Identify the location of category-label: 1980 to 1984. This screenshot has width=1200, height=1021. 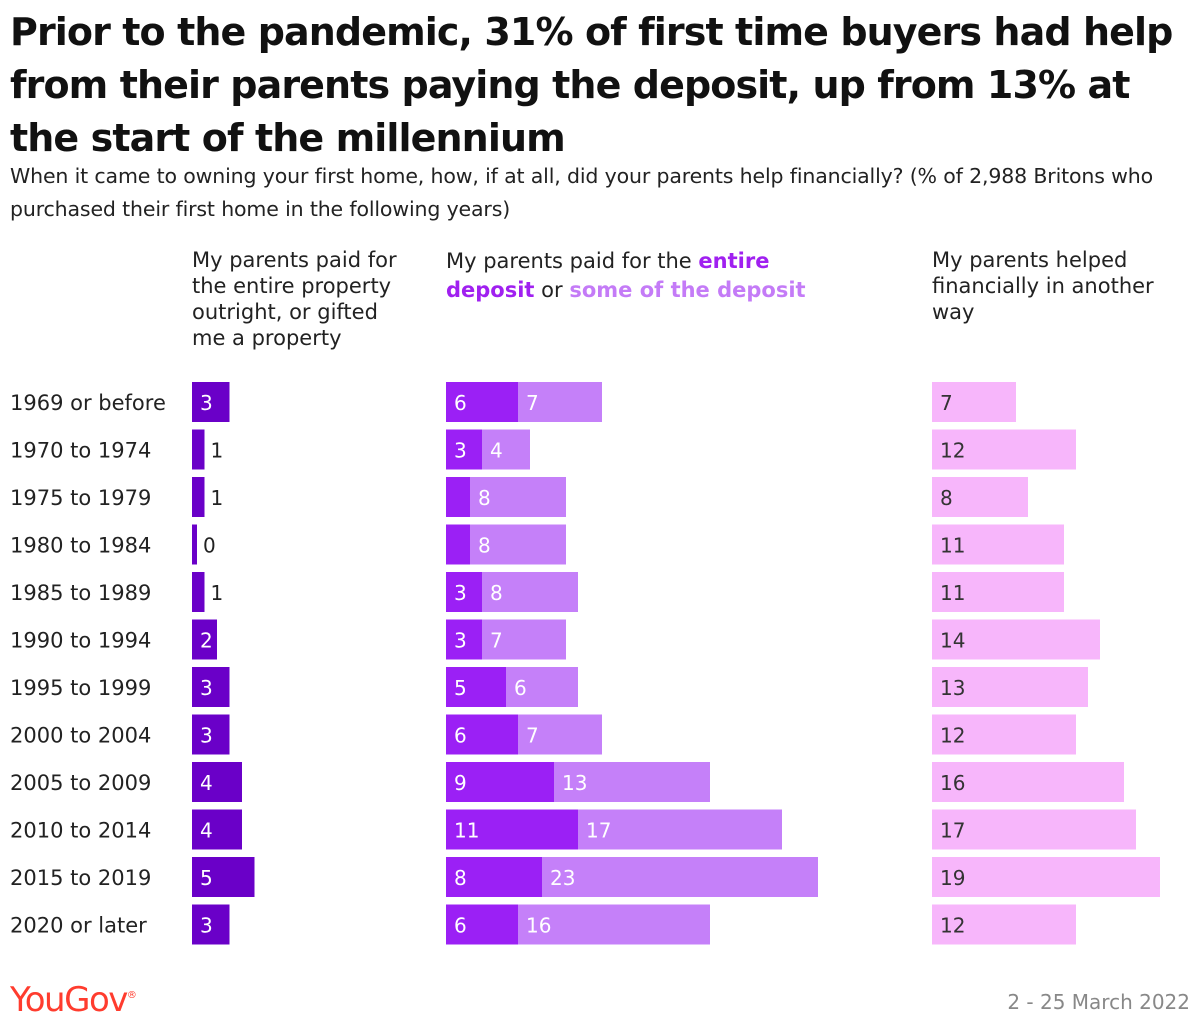
(80, 546).